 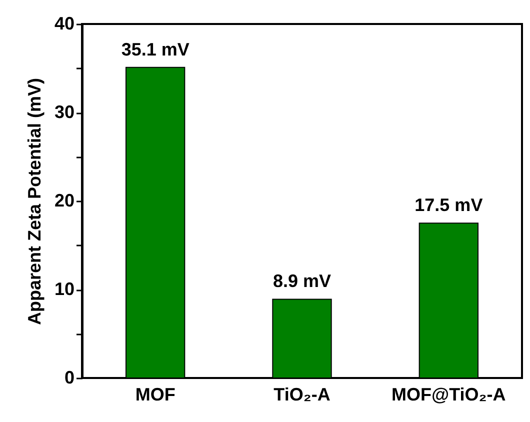 What do you see at coordinates (34, 202) in the screenshot?
I see `y-axis-title: Apparent Zeta Potential (mV)` at bounding box center [34, 202].